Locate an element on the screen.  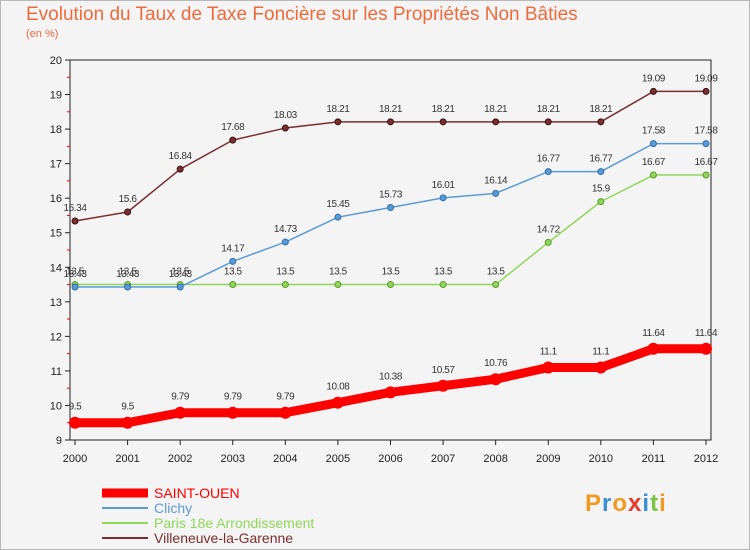
x-tick-label: 2002 is located at coordinates (180, 459).